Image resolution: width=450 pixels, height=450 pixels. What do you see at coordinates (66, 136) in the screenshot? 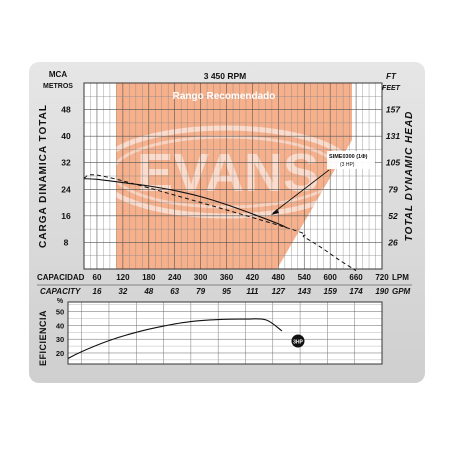
I see `left-tick-label: 40` at bounding box center [66, 136].